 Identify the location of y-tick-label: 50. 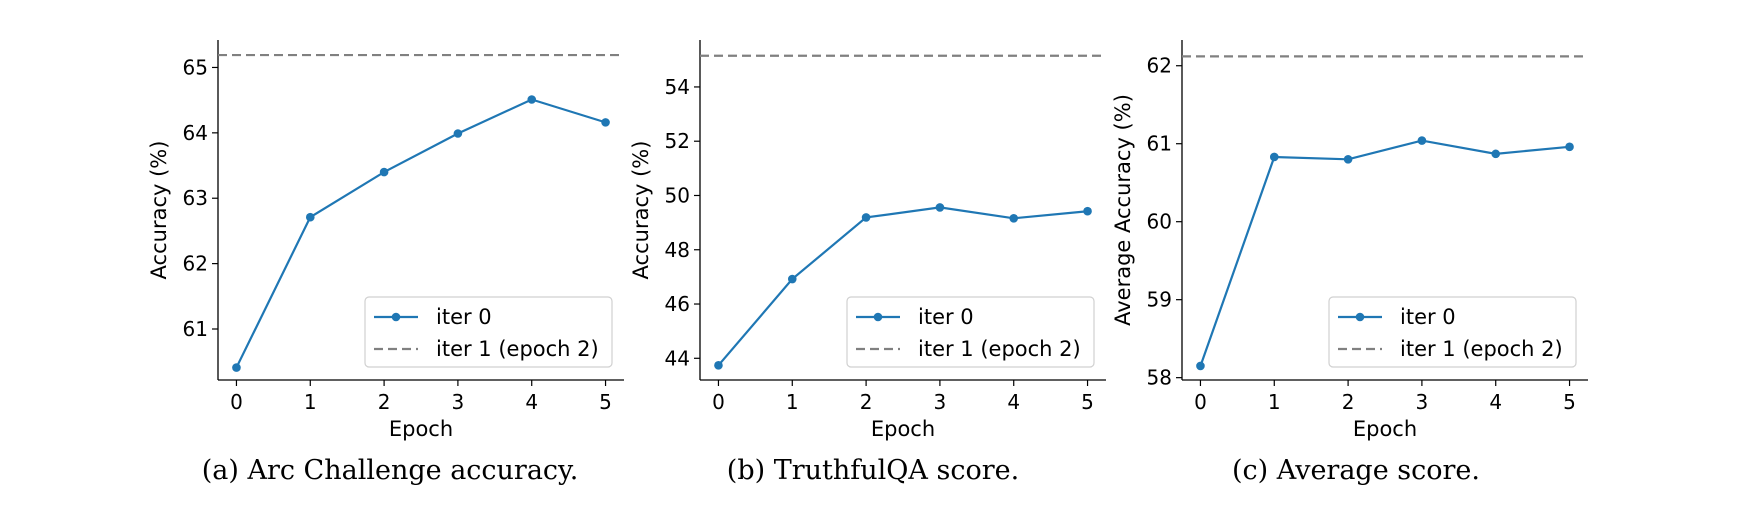
(677, 195).